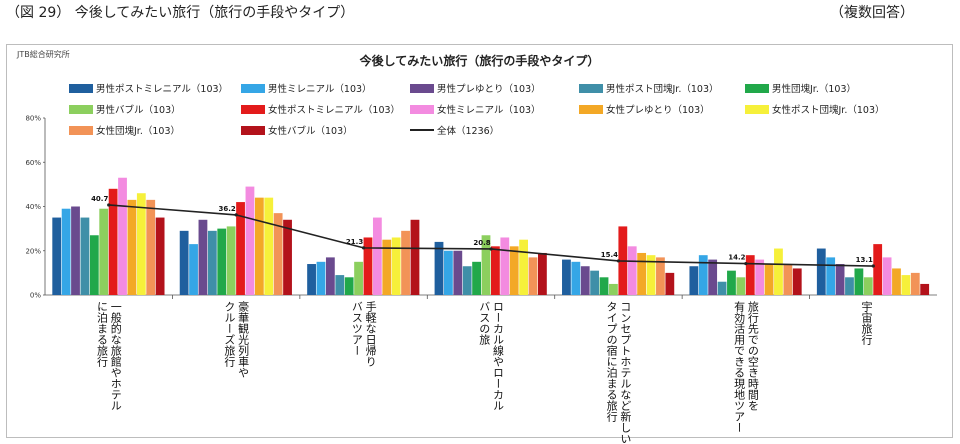  Describe the element at coordinates (489, 89) in the screenshot. I see `legend-label: 男性プレゆとり（103）` at that location.